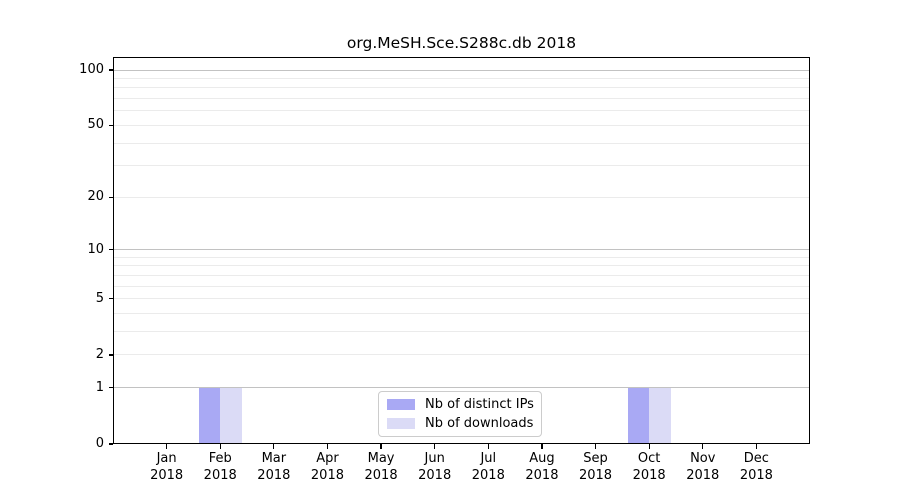  What do you see at coordinates (99, 387) in the screenshot?
I see `y-tick-label: 1` at bounding box center [99, 387].